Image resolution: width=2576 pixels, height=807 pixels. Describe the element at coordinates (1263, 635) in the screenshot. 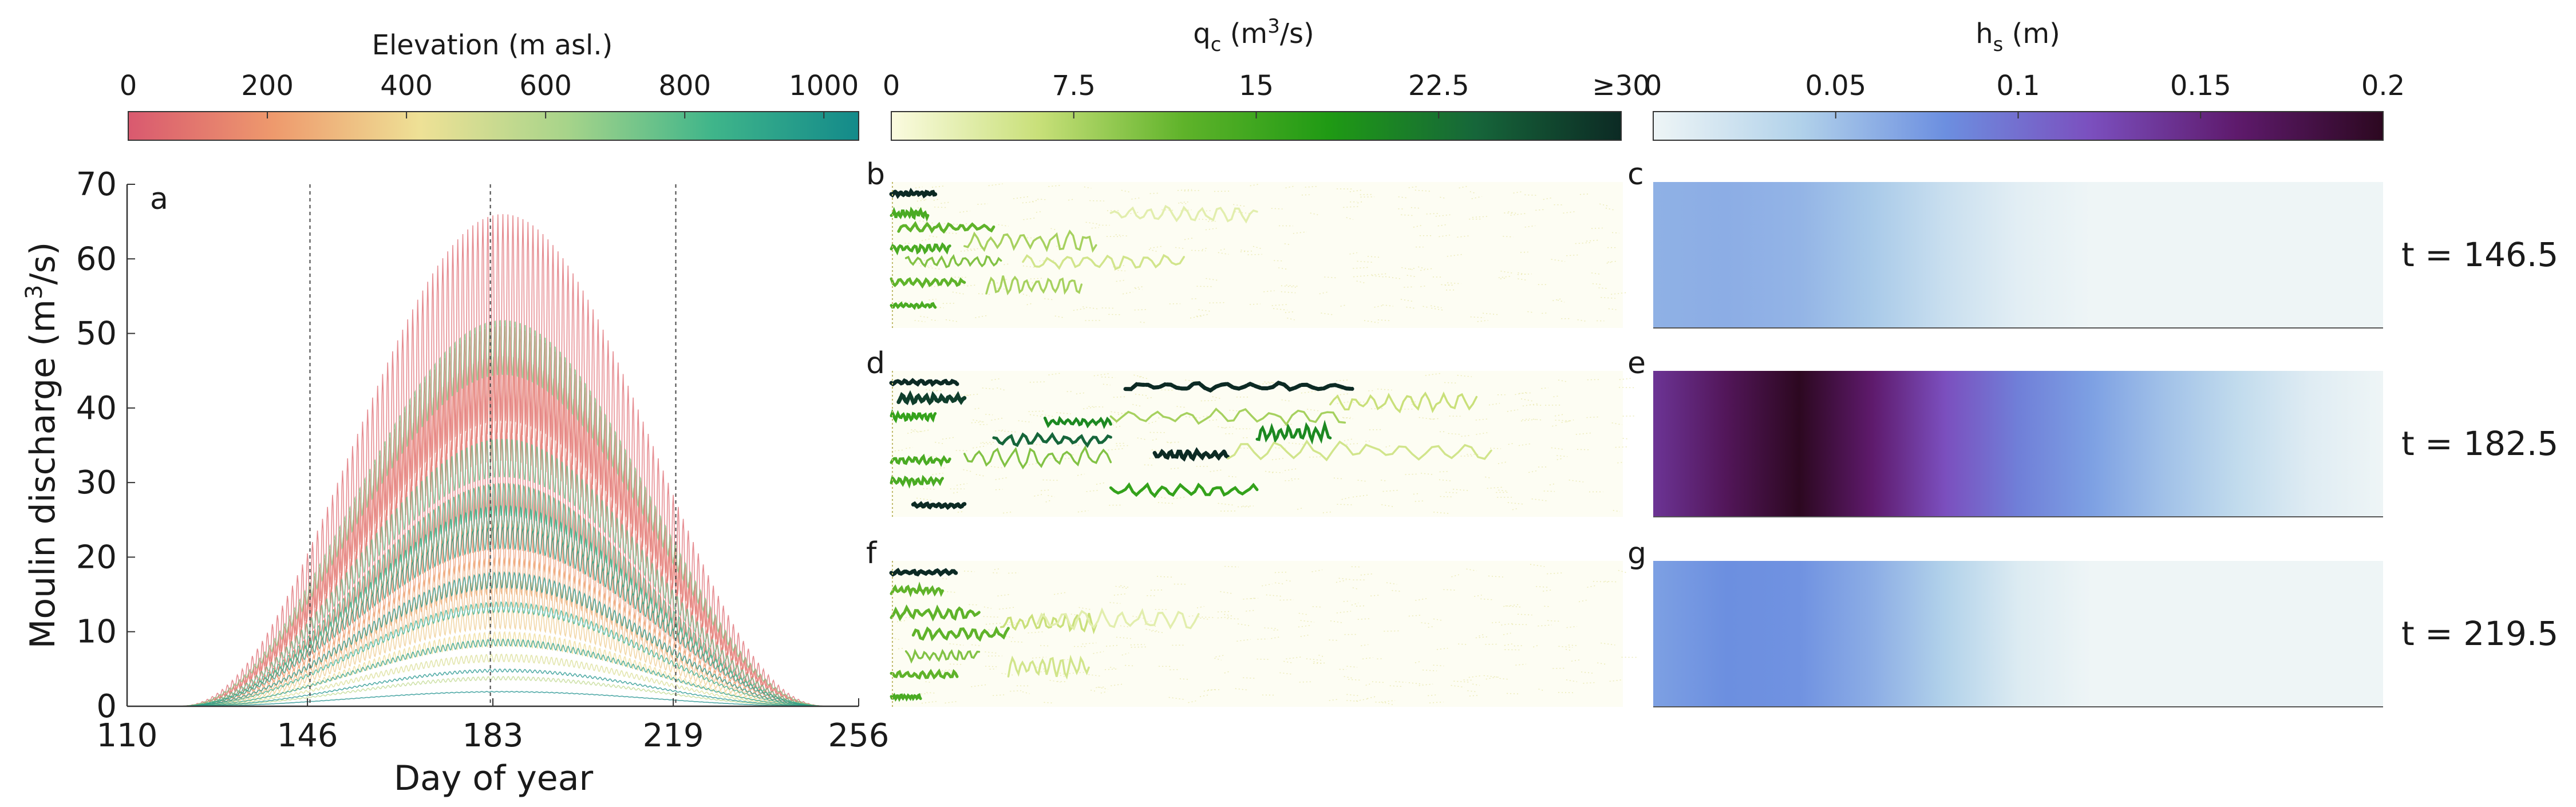

I see `map-f-channels` at that location.